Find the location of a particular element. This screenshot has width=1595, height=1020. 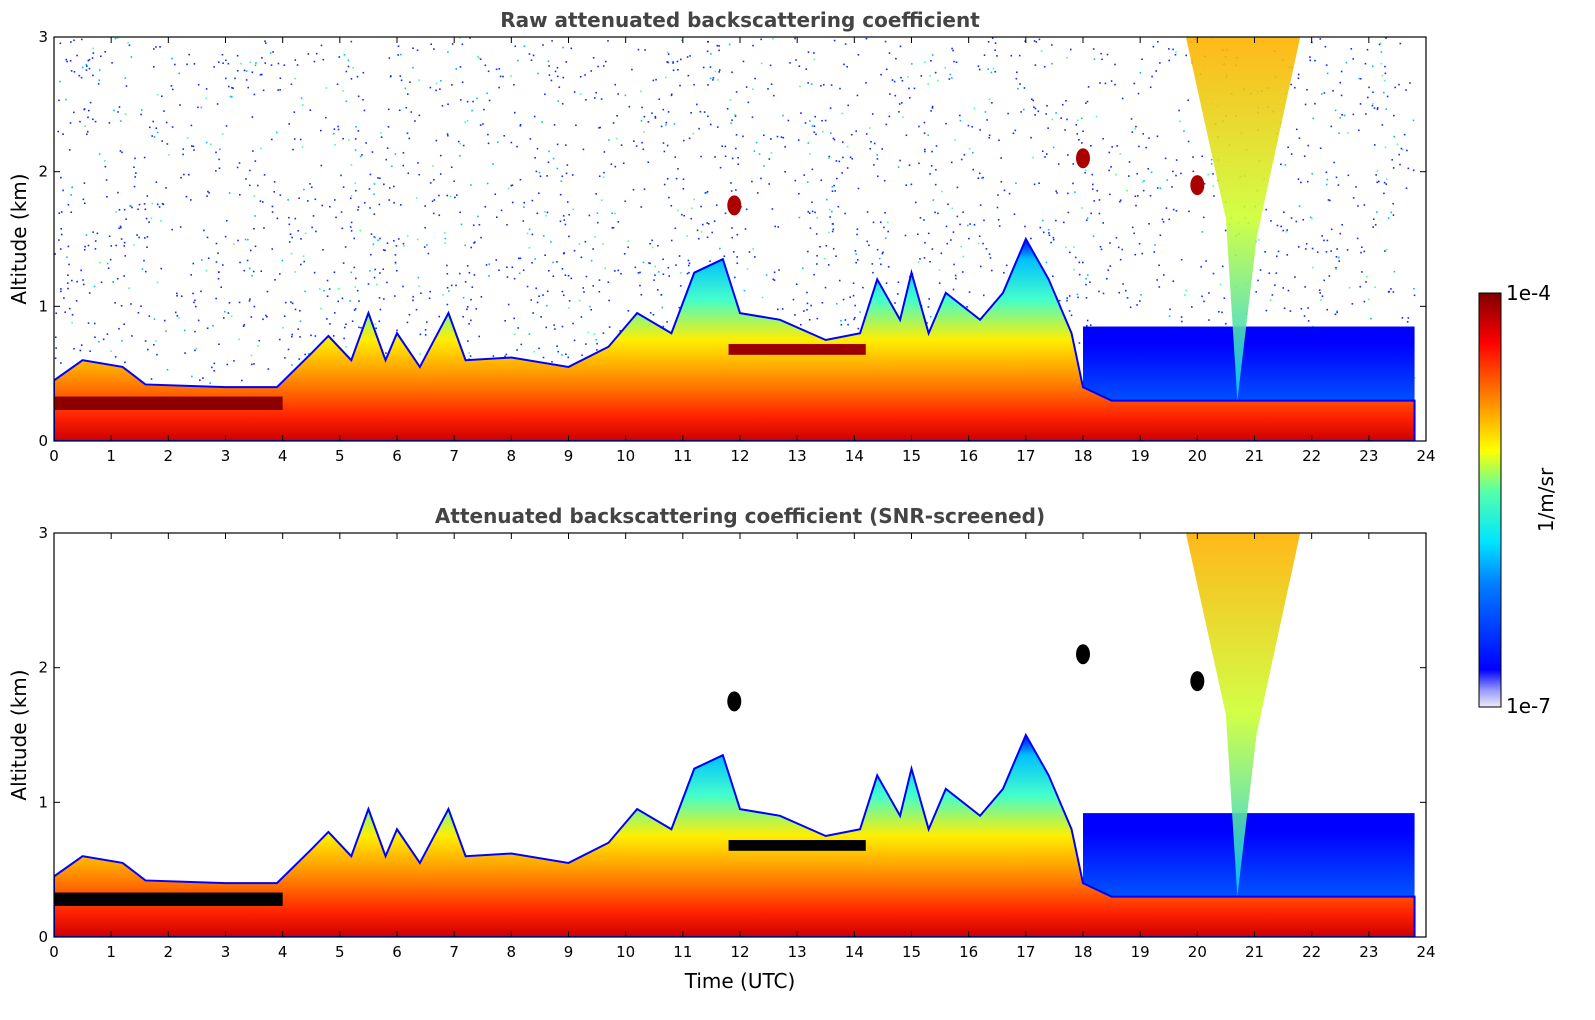

elevated-layer is located at coordinates (797, 845).